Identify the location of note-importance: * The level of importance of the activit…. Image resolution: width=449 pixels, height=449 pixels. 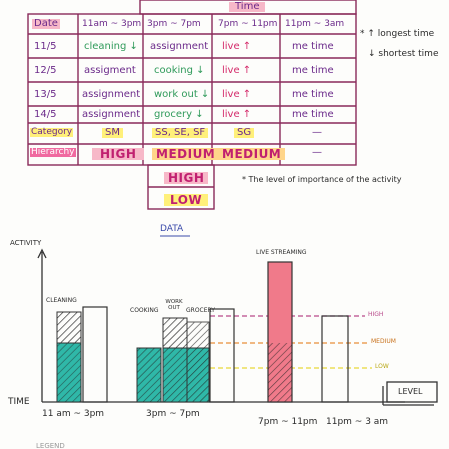
(322, 179).